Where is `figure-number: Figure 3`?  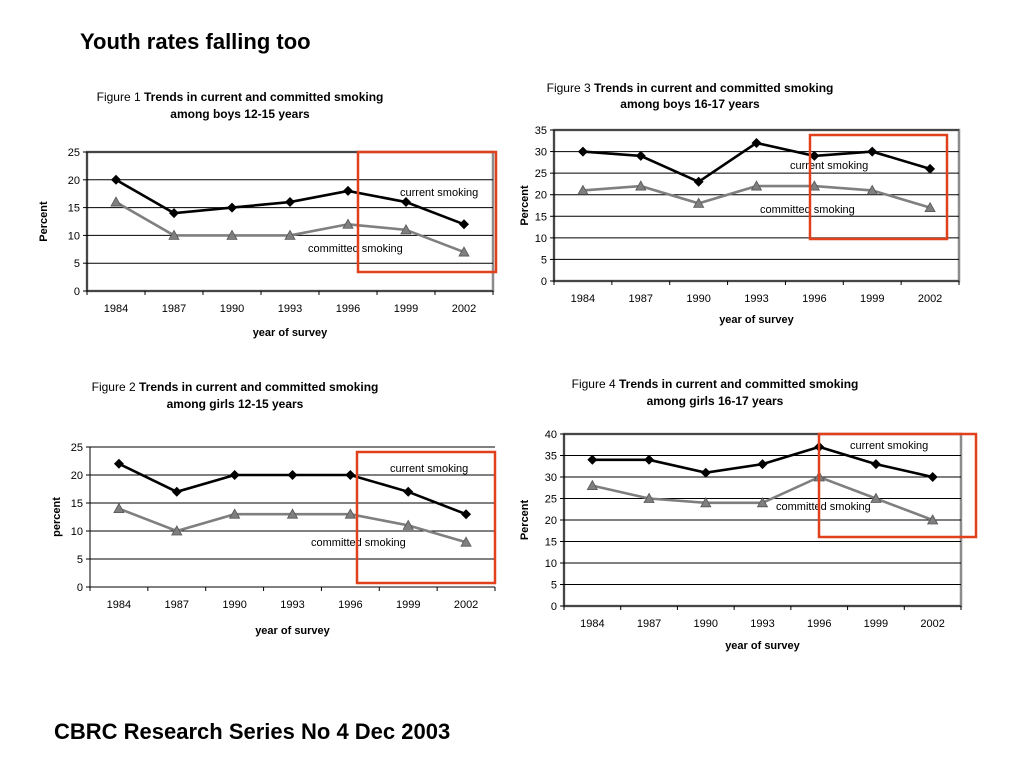
figure-number: Figure 3 is located at coordinates (570, 88).